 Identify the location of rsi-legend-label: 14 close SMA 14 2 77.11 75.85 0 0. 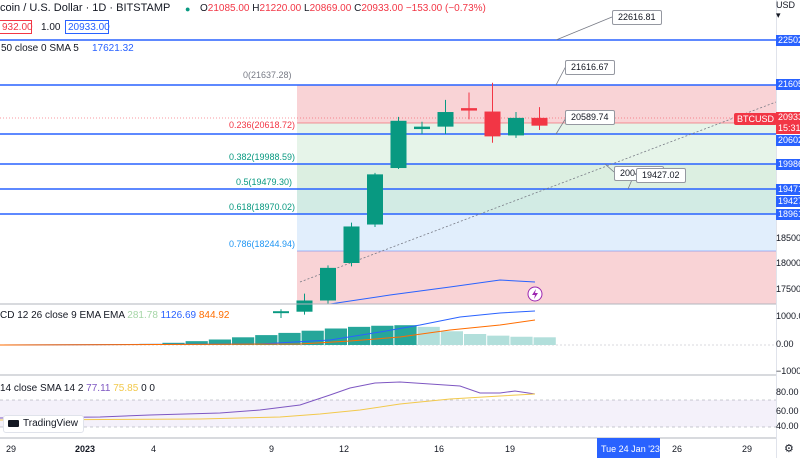
(77, 388).